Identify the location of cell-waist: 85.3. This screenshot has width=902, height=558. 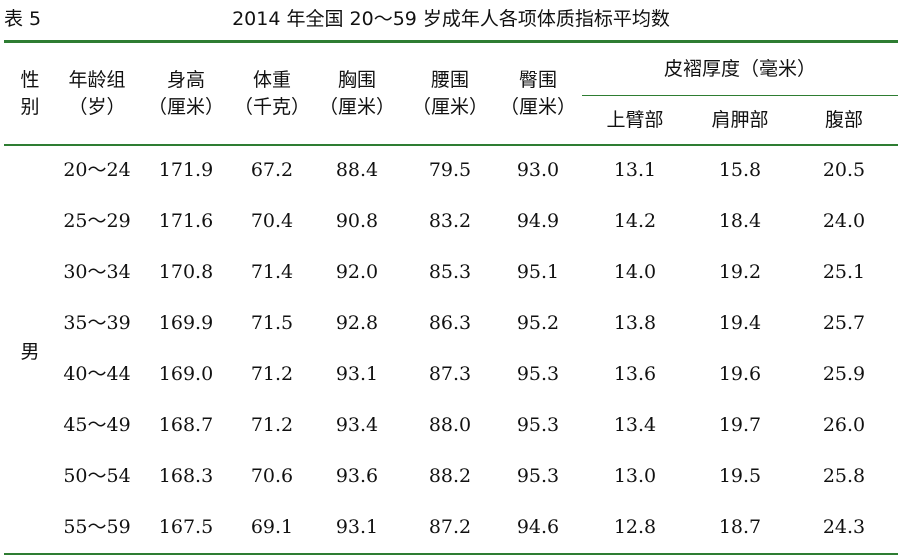
(450, 272).